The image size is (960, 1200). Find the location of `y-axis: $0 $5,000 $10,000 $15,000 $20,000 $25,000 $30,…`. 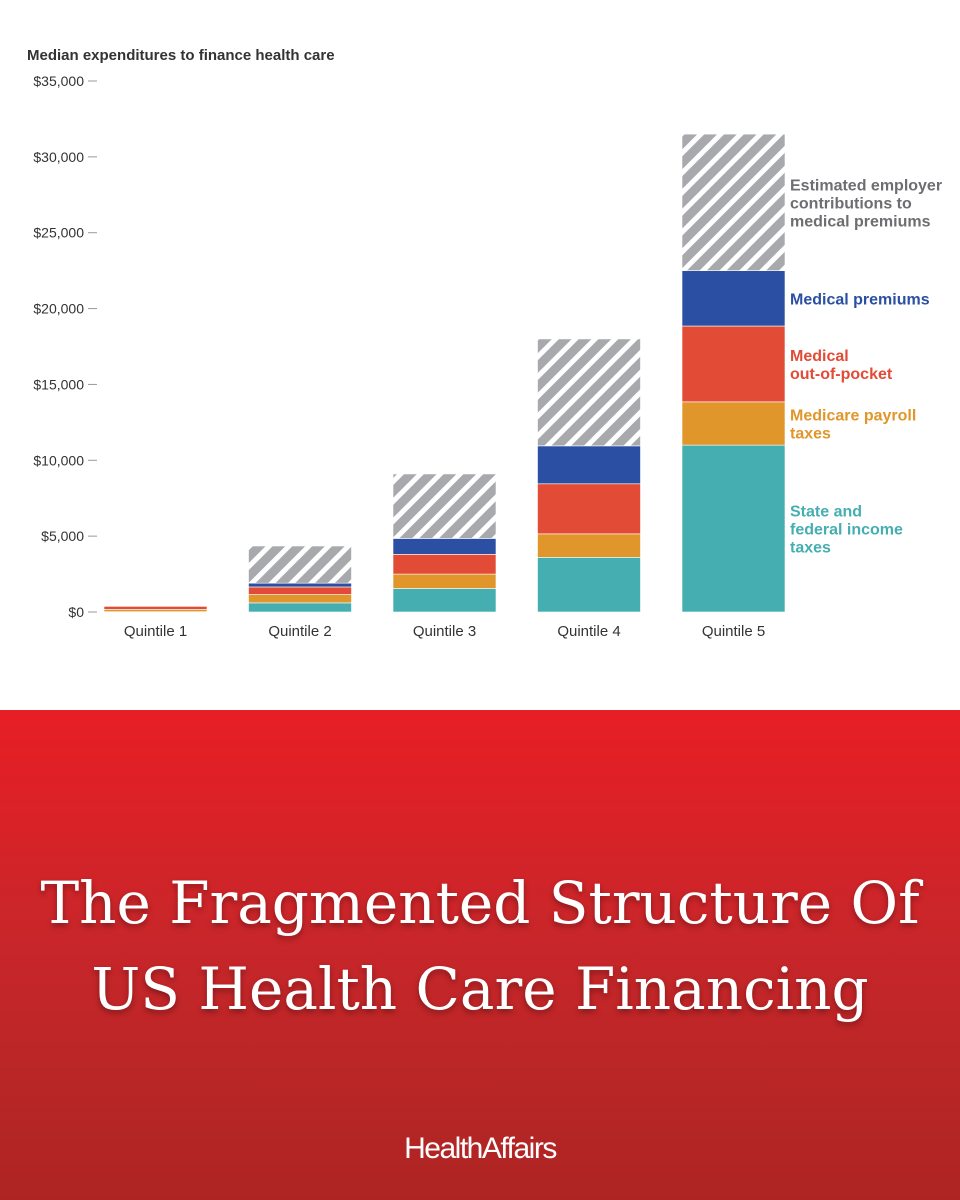

y-axis: $0 $5,000 $10,000 $15,000 $20,000 $25,000 $30,… is located at coordinates (65, 346).